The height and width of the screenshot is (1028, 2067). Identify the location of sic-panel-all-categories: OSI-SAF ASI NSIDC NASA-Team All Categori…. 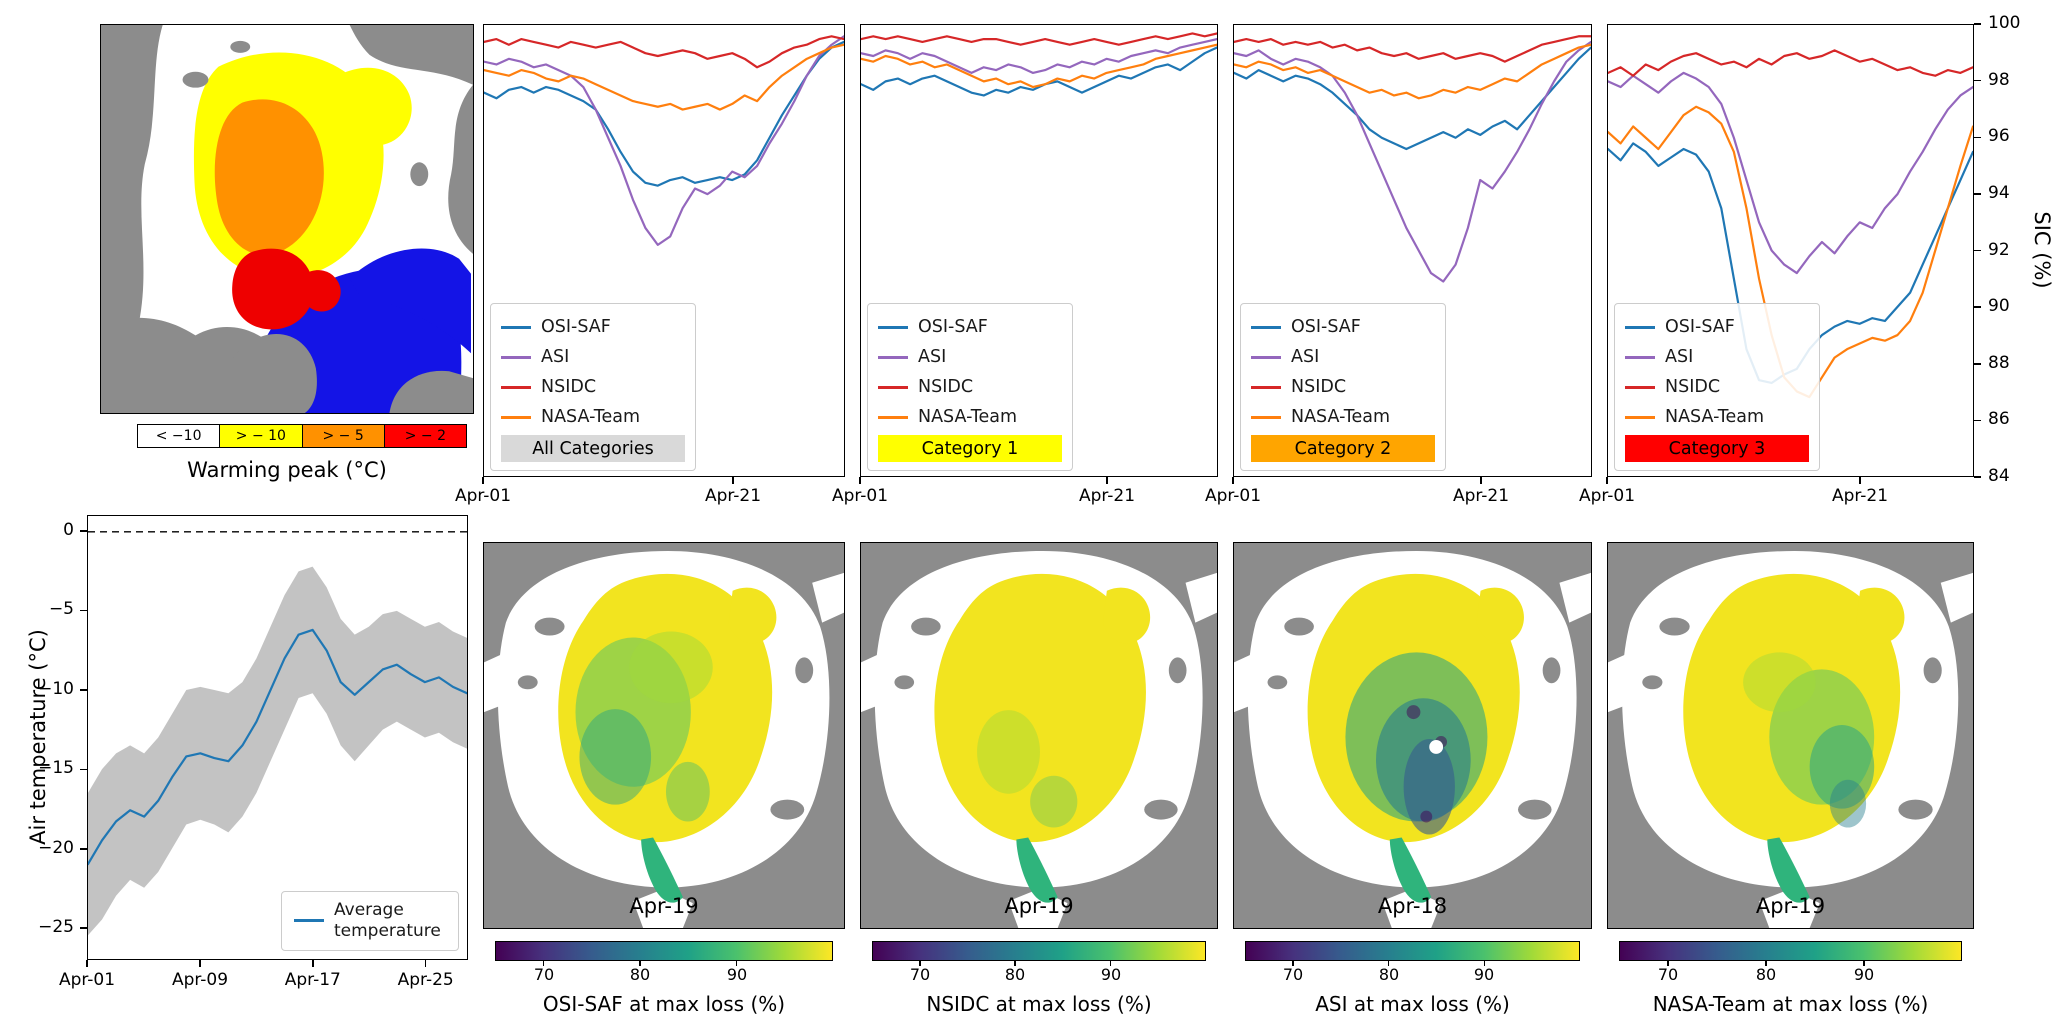
(664, 250).